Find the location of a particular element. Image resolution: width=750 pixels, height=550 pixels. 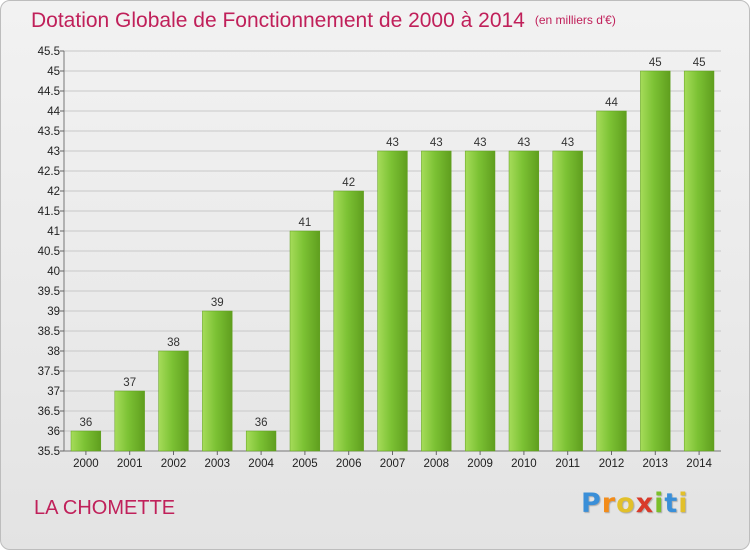

logo-letter: o is located at coordinates (626, 503).